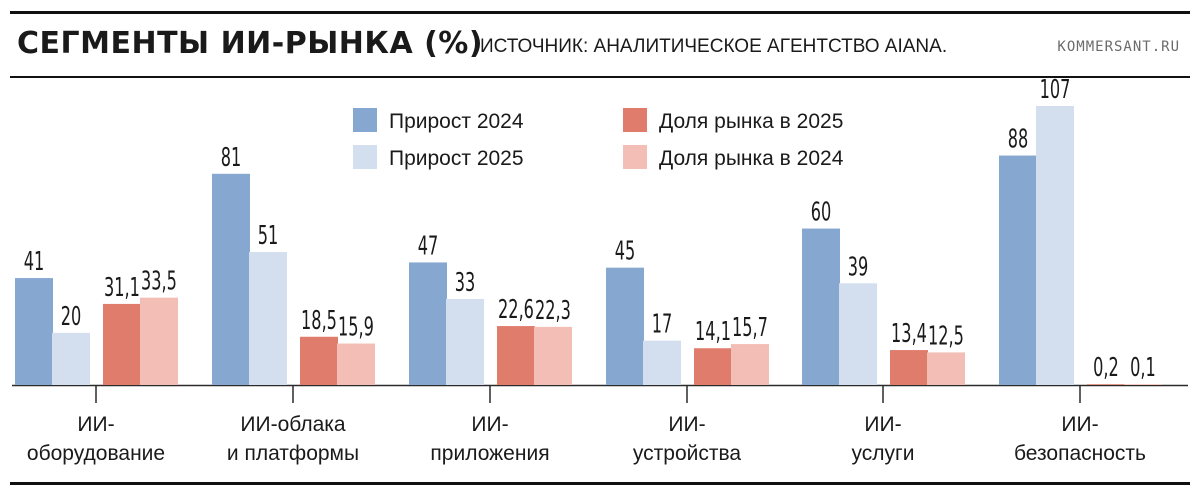 The height and width of the screenshot is (495, 1200). What do you see at coordinates (456, 121) in the screenshot?
I see `legend-label: Прирост 2024` at bounding box center [456, 121].